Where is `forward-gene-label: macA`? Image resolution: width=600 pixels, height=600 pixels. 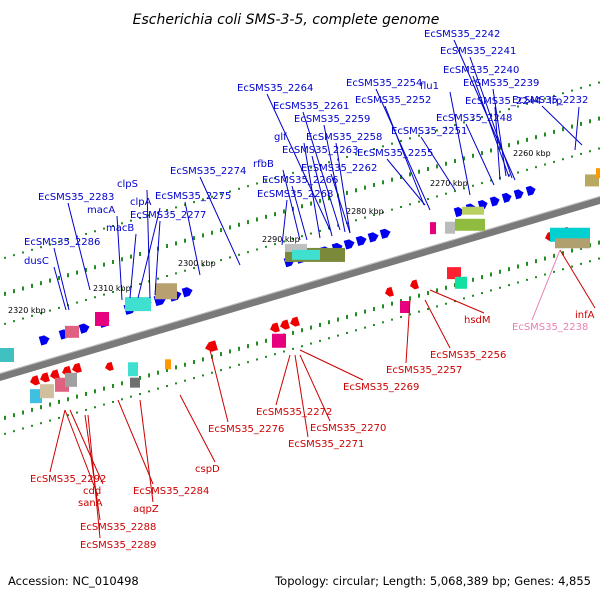
forward-gene-label: macA is located at coordinates (101, 210).